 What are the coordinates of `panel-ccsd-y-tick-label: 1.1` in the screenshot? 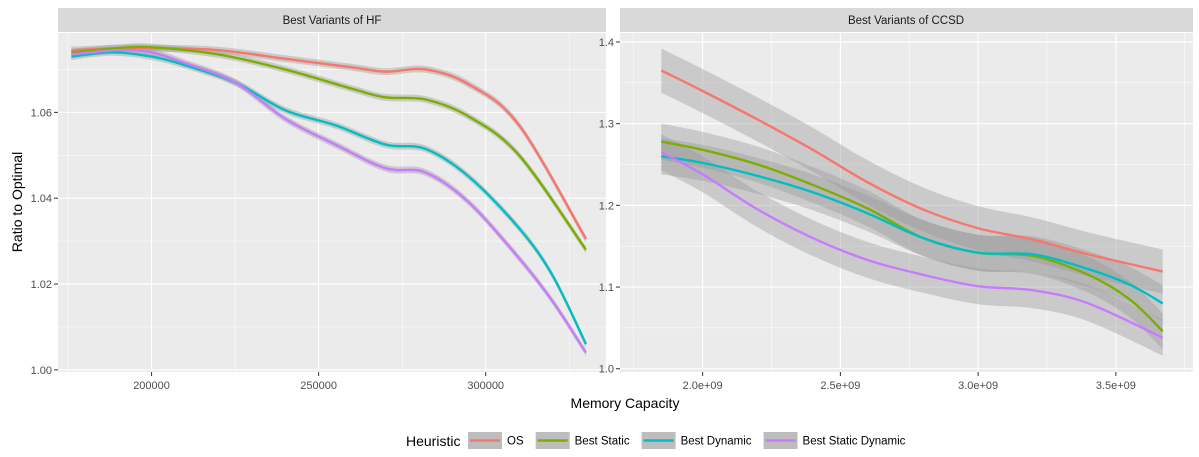 It's located at (606, 288).